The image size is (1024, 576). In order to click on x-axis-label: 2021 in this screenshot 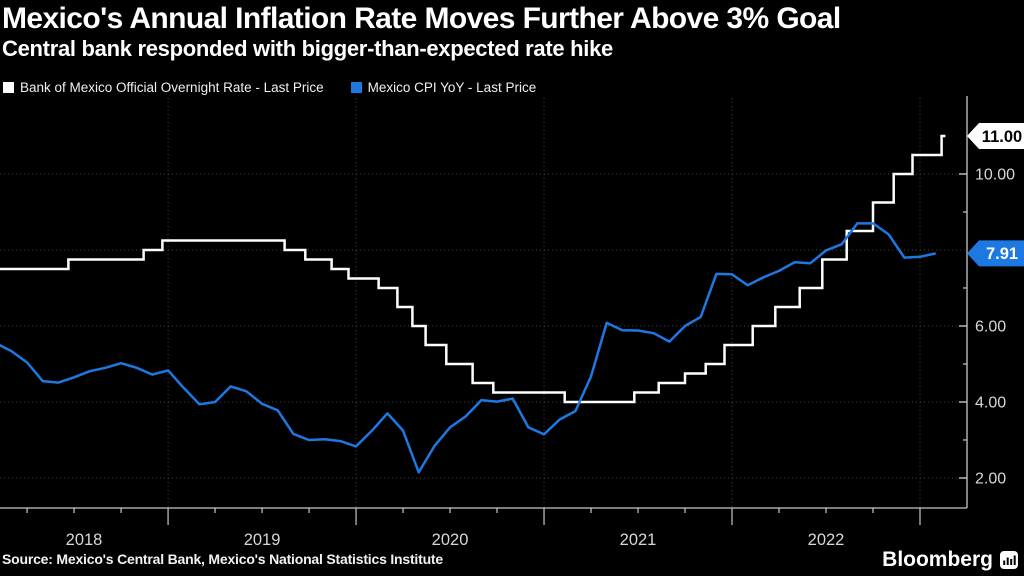, I will do `click(638, 540)`.